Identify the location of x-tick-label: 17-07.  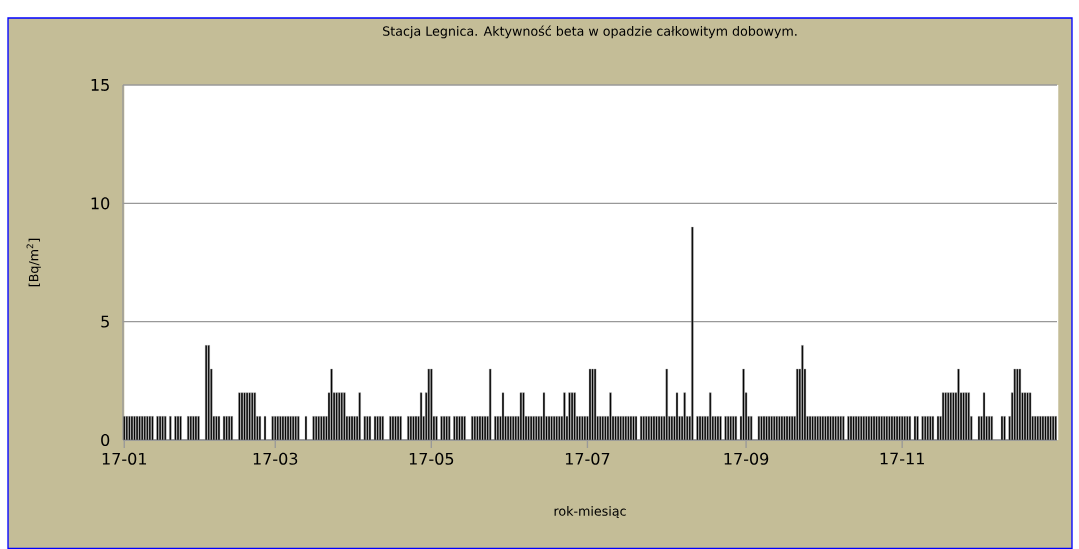
(587, 458).